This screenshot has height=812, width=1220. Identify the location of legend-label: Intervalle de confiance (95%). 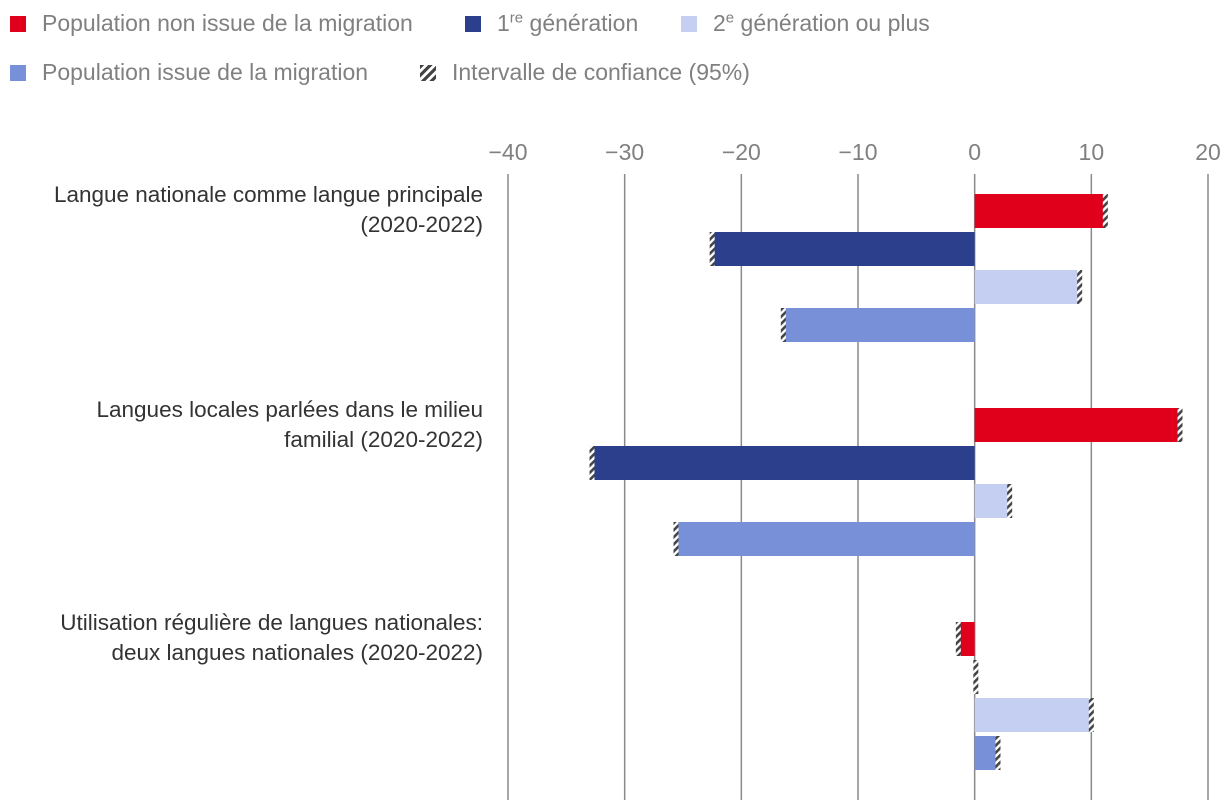
(601, 72).